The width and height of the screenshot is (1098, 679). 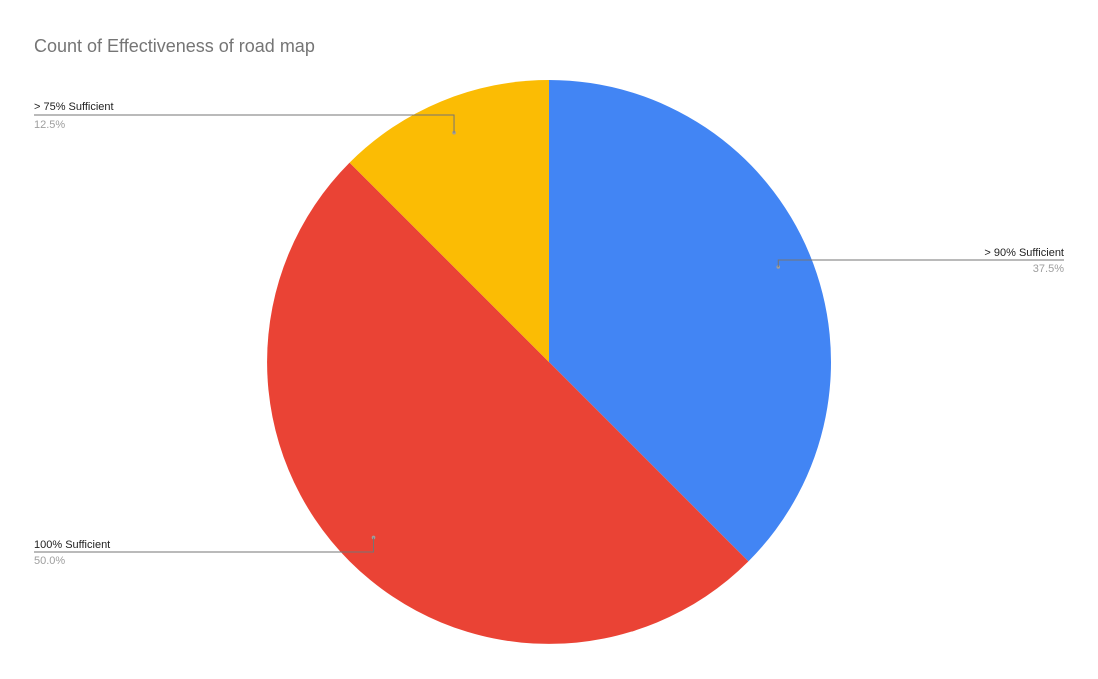 I want to click on slice-label-1: 100% Sufficient, so click(x=72, y=545).